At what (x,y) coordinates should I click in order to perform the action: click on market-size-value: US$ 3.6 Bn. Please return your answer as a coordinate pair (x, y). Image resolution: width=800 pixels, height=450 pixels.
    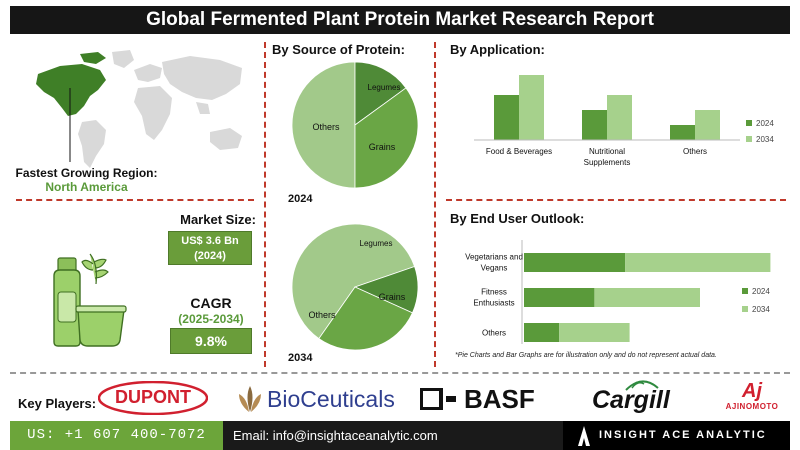
    Looking at the image, I should click on (210, 241).